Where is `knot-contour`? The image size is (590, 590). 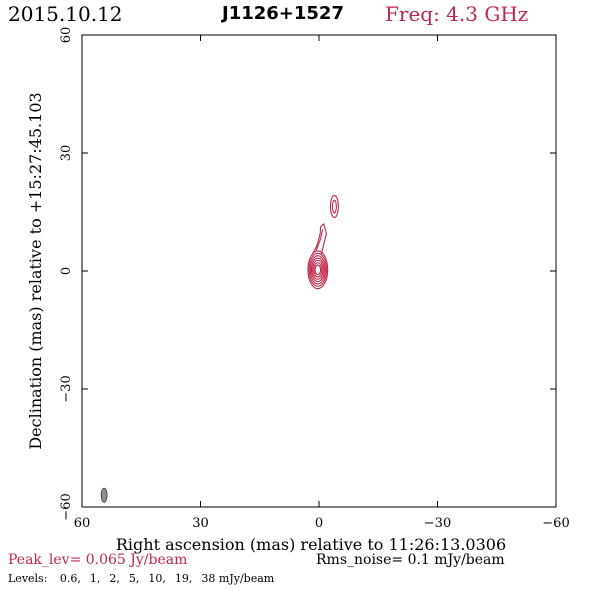
knot-contour is located at coordinates (334, 206).